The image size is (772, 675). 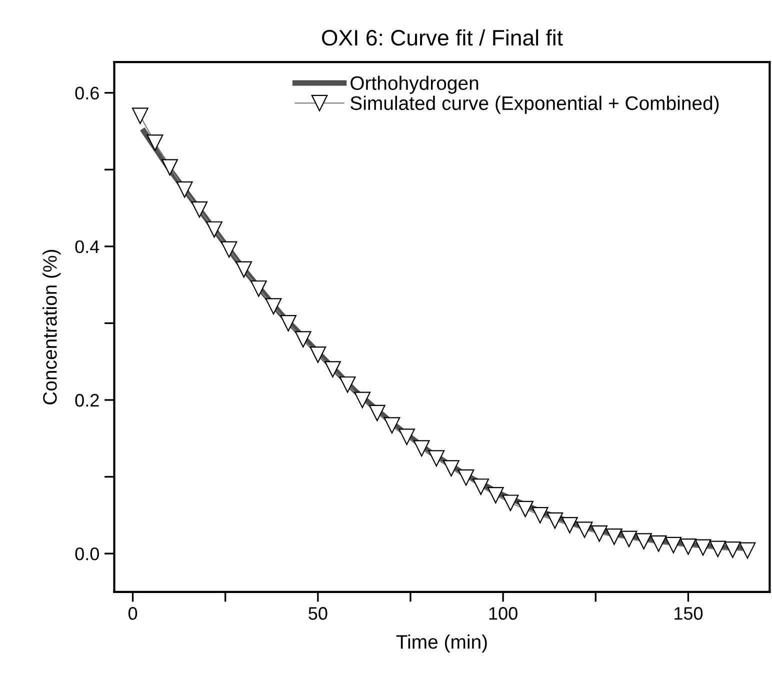 I want to click on legend-label: Orthohydrogen, so click(x=414, y=85).